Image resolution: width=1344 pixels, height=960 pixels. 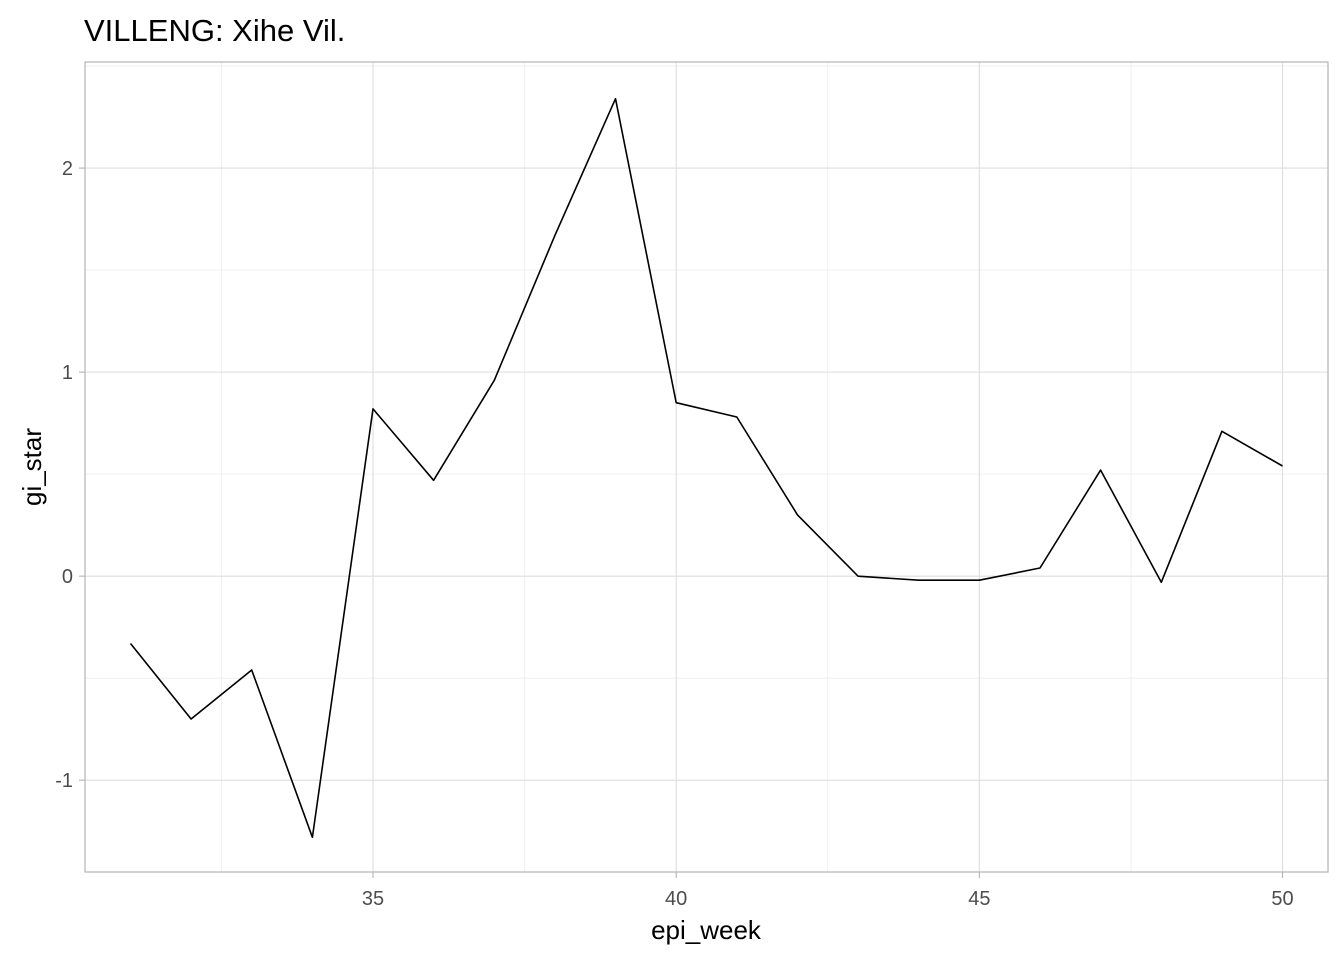 I want to click on chart-title: VILLENG: Xihe Vil., so click(x=214, y=30).